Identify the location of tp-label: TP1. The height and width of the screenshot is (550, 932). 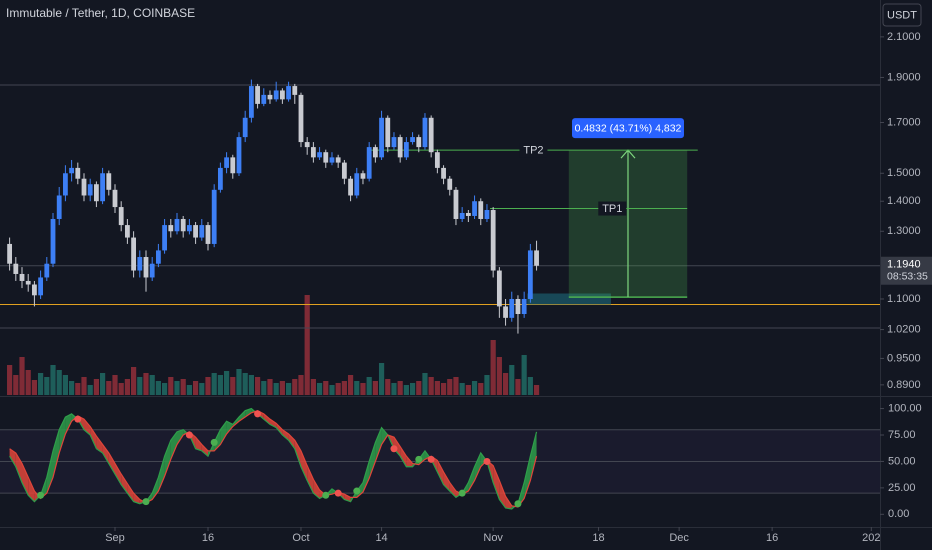
(612, 209).